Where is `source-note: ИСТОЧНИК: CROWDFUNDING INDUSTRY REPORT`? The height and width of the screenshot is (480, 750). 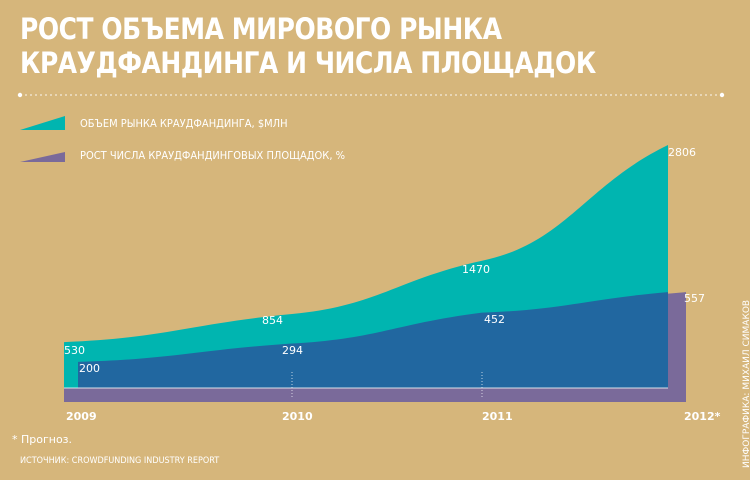 source-note: ИСТОЧНИК: CROWDFUNDING INDUSTRY REPORT is located at coordinates (120, 461).